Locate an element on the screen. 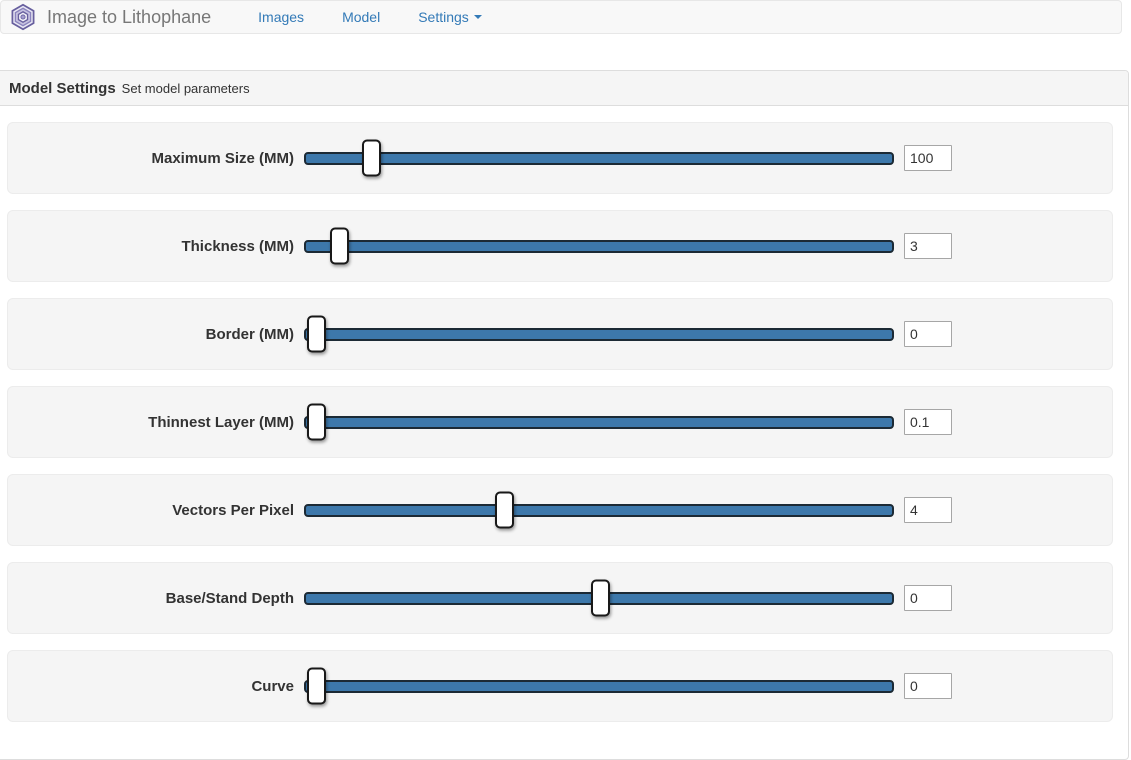 This screenshot has width=1131, height=760. nav-link-model: Model is located at coordinates (361, 17).